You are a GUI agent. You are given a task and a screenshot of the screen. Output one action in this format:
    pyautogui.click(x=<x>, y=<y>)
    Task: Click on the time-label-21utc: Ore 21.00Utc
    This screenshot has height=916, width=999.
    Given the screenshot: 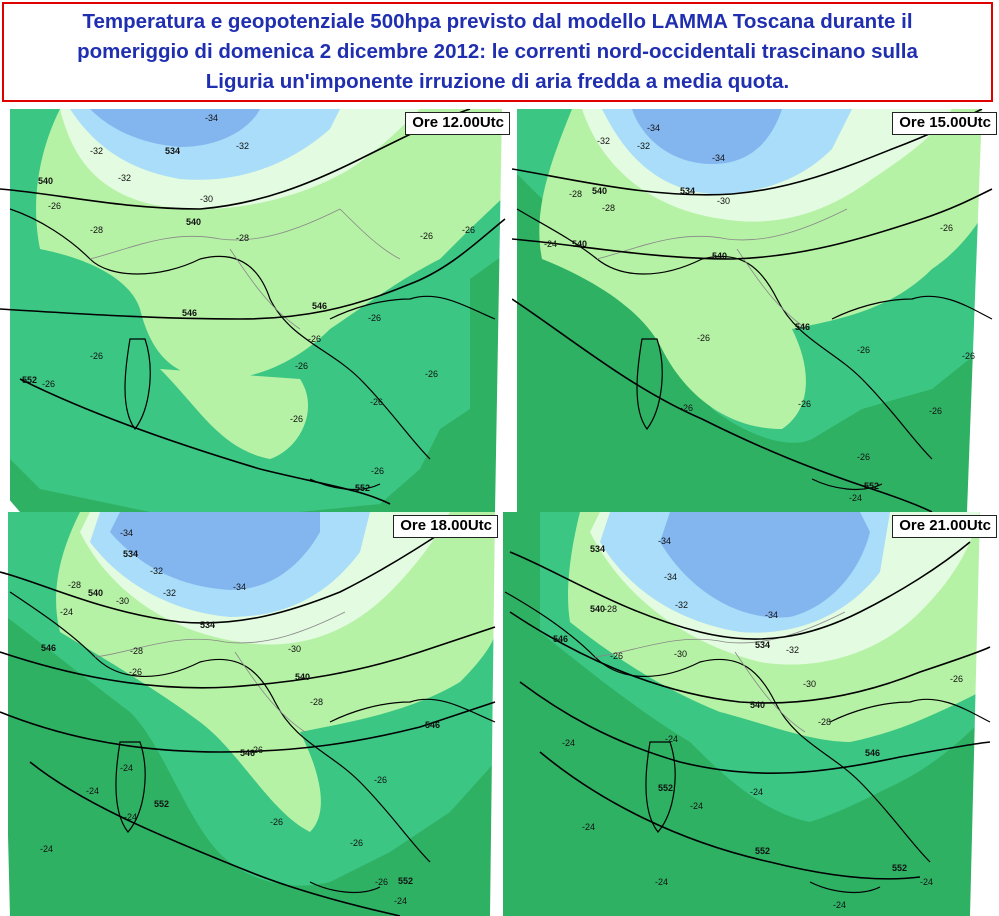 What is the action you would take?
    pyautogui.click(x=944, y=526)
    